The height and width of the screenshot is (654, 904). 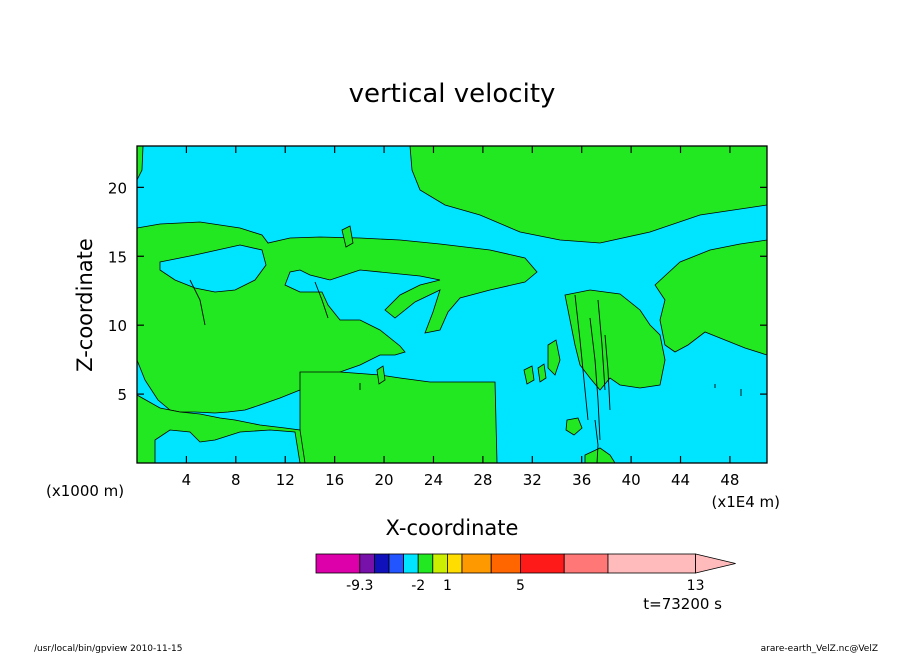 I want to click on y-tick-label: 5, so click(x=122, y=395).